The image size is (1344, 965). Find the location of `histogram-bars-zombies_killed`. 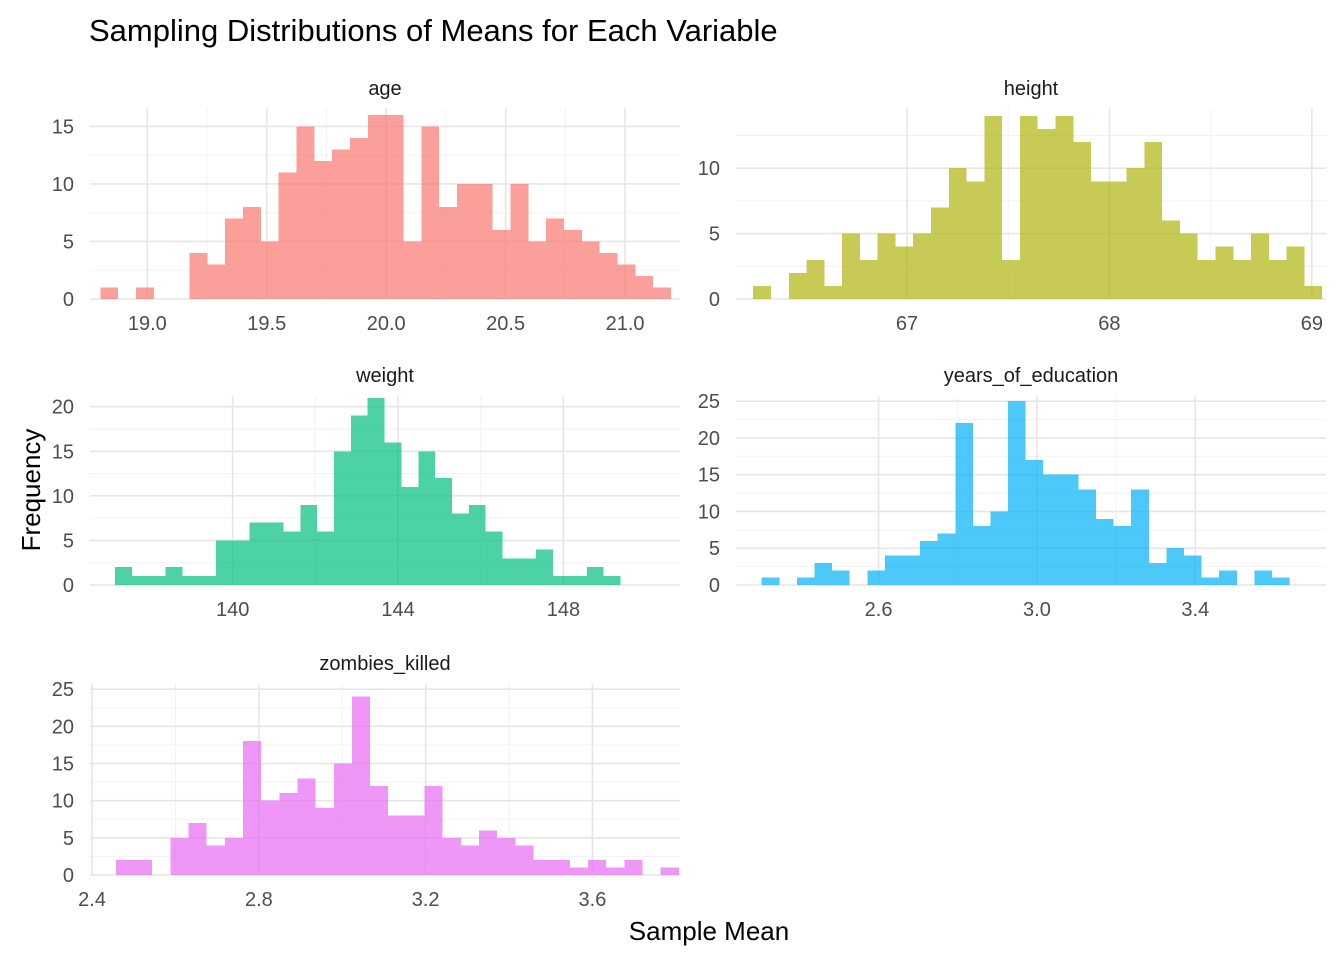

histogram-bars-zombies_killed is located at coordinates (397, 785).